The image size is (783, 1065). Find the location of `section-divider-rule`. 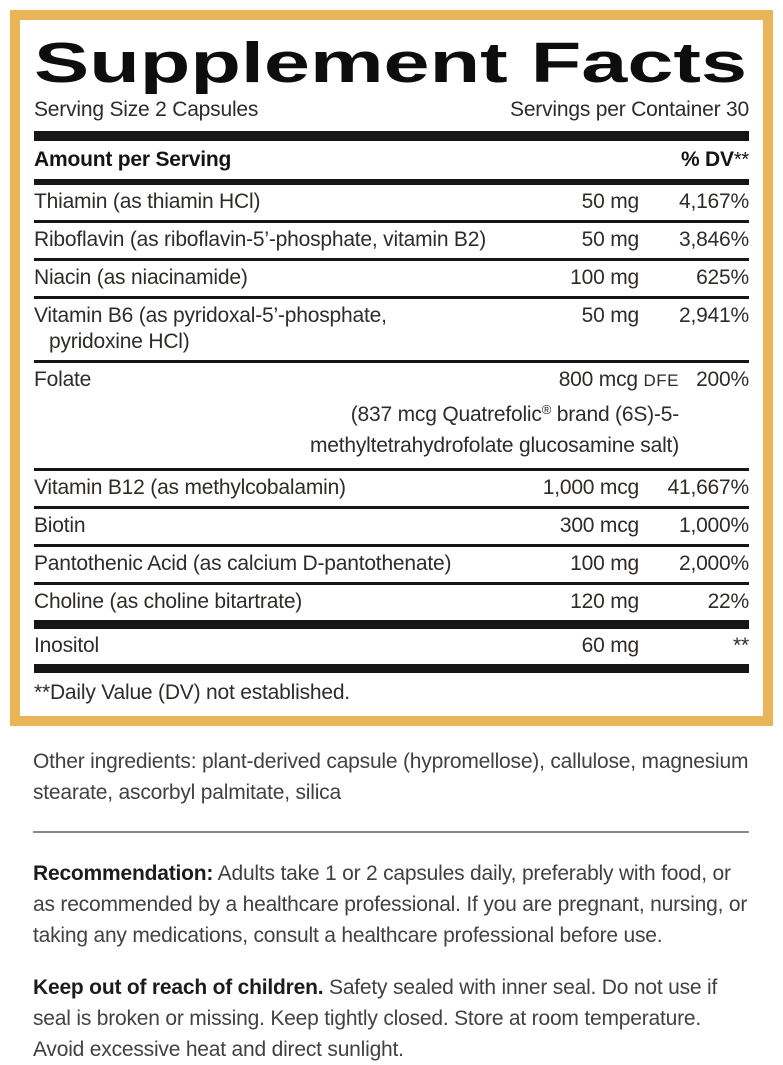

section-divider-rule is located at coordinates (391, 832).